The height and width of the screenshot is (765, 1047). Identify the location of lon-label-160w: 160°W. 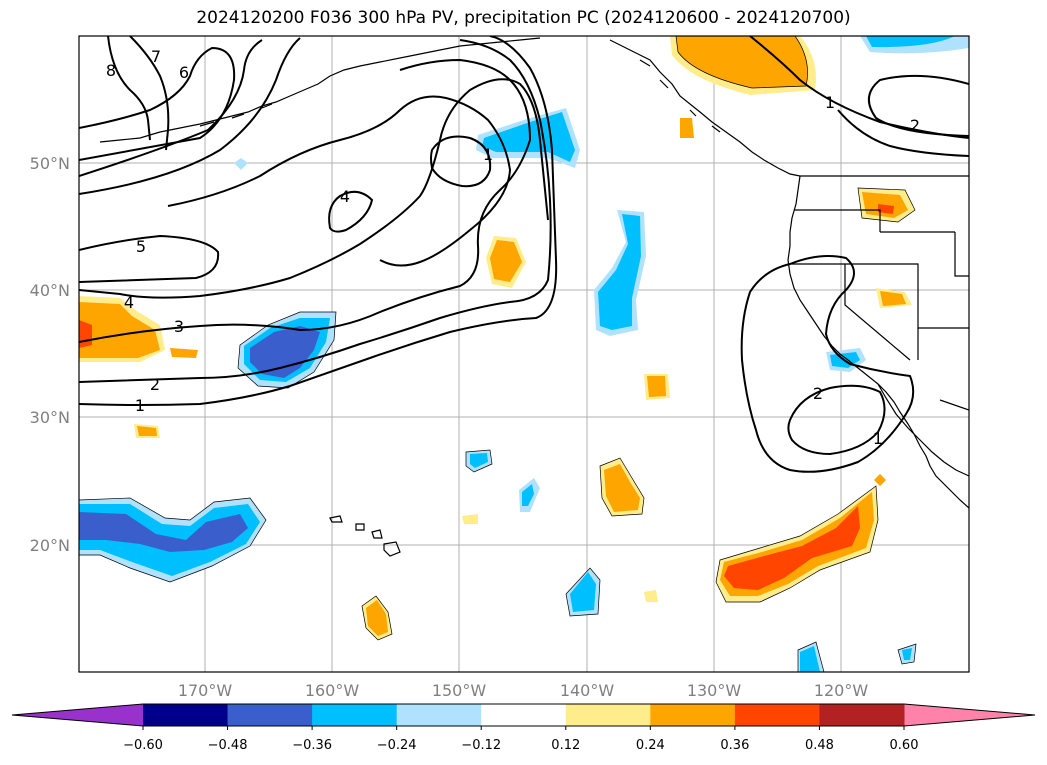
(332, 690).